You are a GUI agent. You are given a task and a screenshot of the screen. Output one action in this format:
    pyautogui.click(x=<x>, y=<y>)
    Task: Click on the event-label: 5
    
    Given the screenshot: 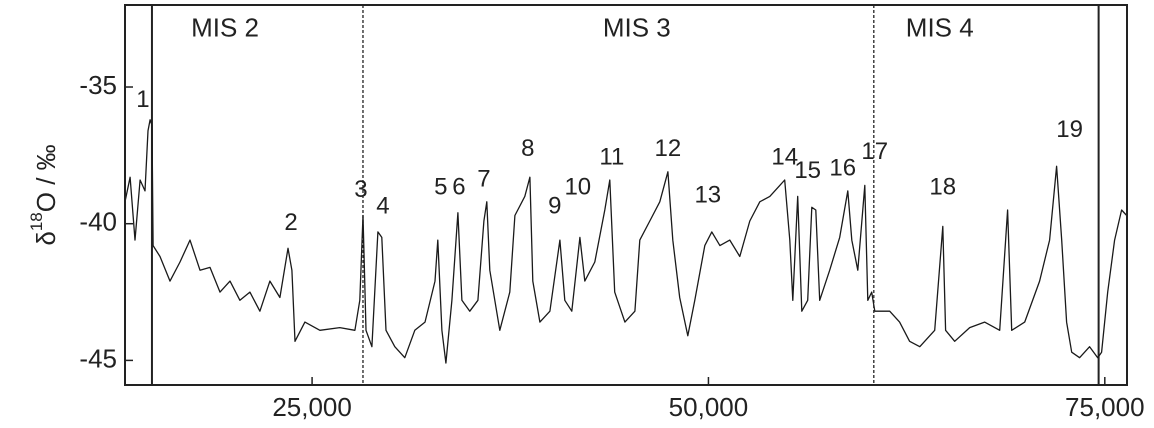 What is the action you would take?
    pyautogui.click(x=440, y=187)
    